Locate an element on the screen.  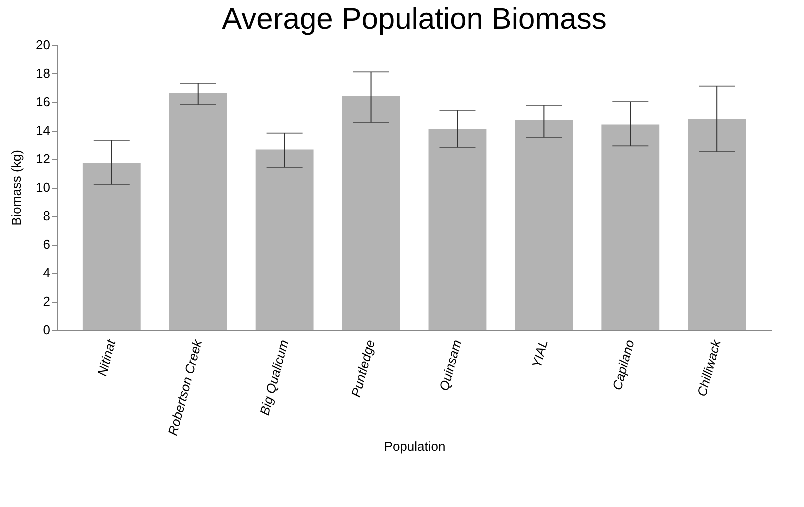
y-tick-label: 18 is located at coordinates (43, 73).